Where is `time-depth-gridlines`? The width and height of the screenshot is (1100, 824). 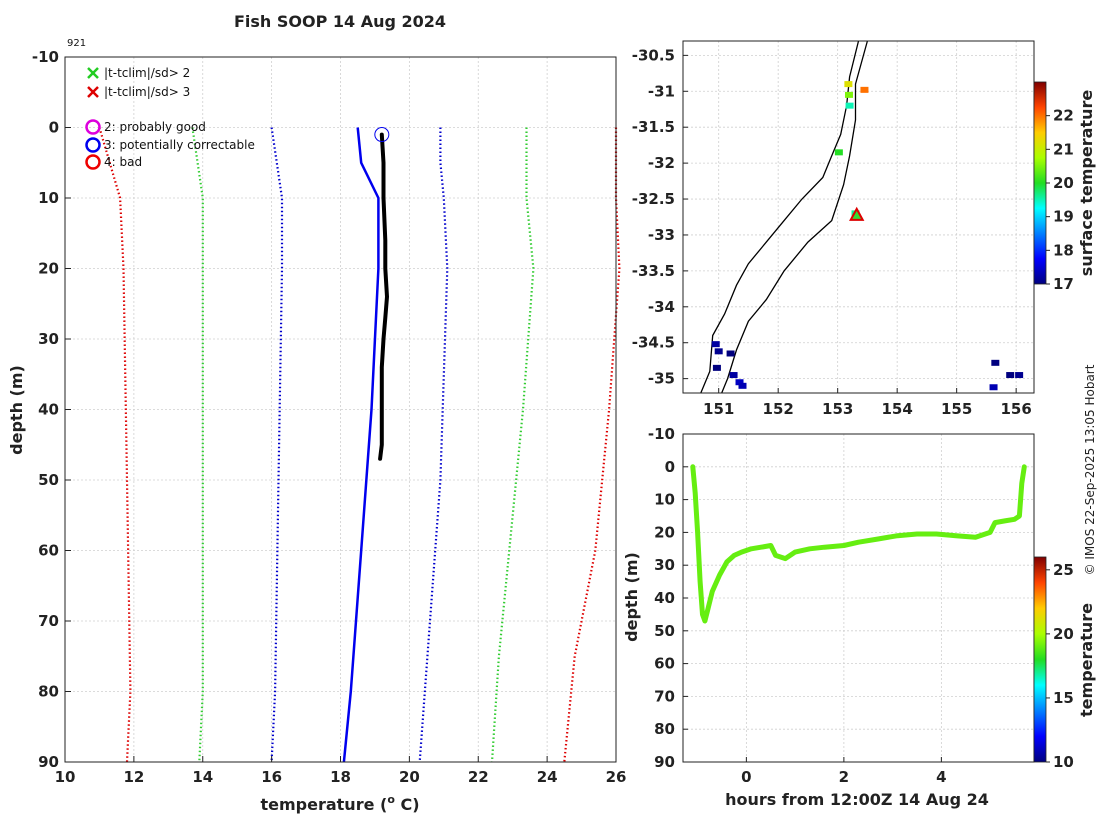 time-depth-gridlines is located at coordinates (858, 598).